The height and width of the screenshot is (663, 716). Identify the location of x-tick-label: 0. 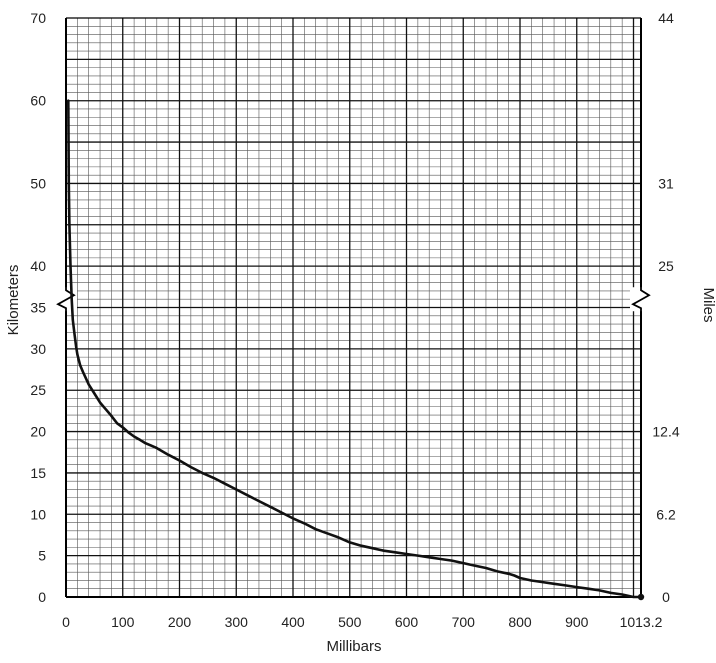
(66, 622).